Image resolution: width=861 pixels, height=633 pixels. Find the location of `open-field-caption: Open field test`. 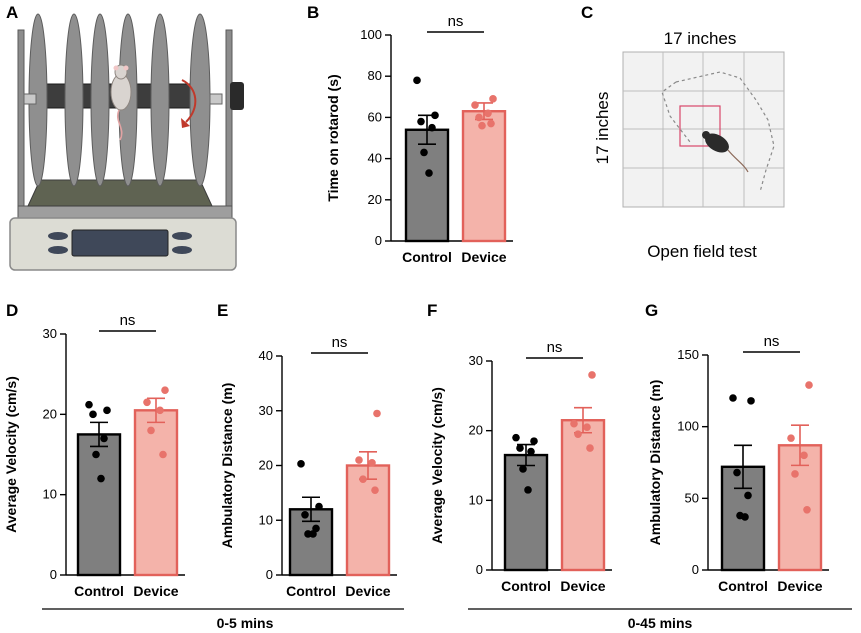

open-field-caption: Open field test is located at coordinates (702, 251).